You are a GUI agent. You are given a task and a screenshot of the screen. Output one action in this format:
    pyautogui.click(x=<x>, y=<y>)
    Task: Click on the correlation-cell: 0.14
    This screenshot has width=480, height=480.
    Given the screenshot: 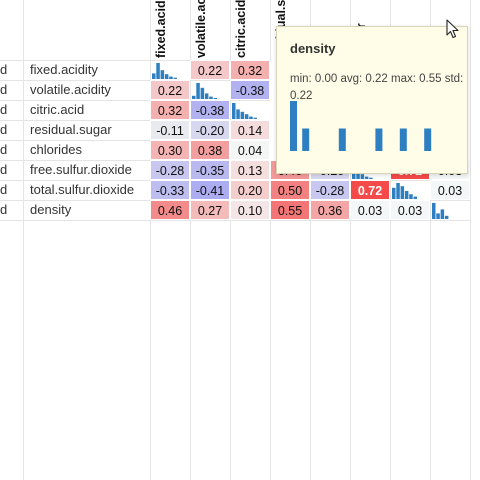 What is the action you would take?
    pyautogui.click(x=250, y=130)
    